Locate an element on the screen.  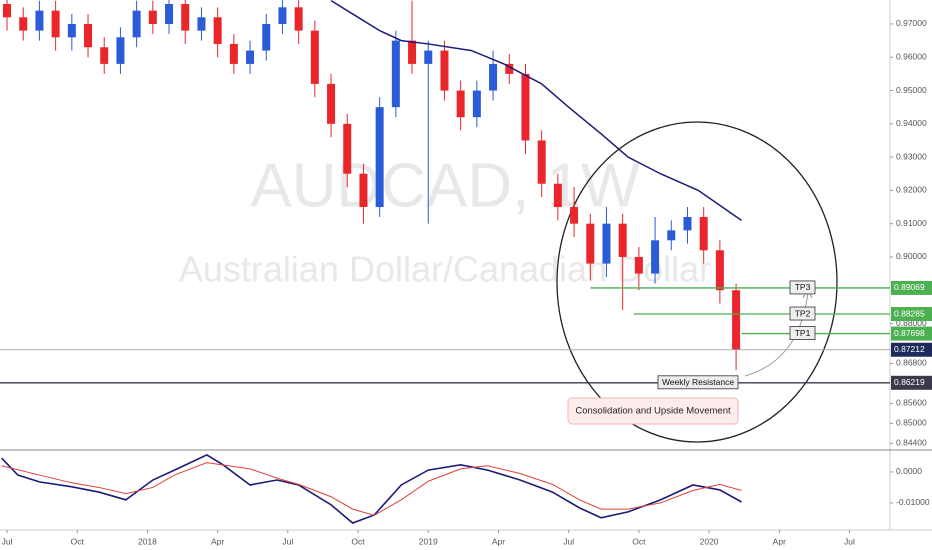
note-box is located at coordinates (653, 411).